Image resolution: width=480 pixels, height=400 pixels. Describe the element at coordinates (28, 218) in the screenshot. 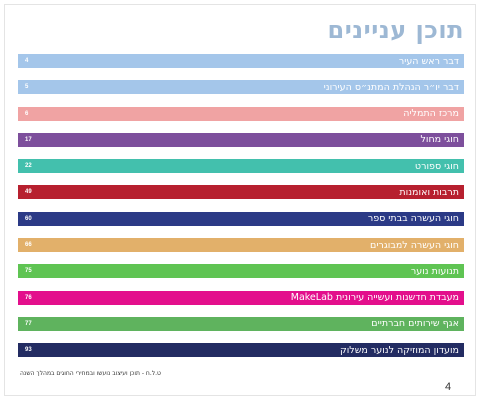

I see `toc-page-number: 60` at that location.